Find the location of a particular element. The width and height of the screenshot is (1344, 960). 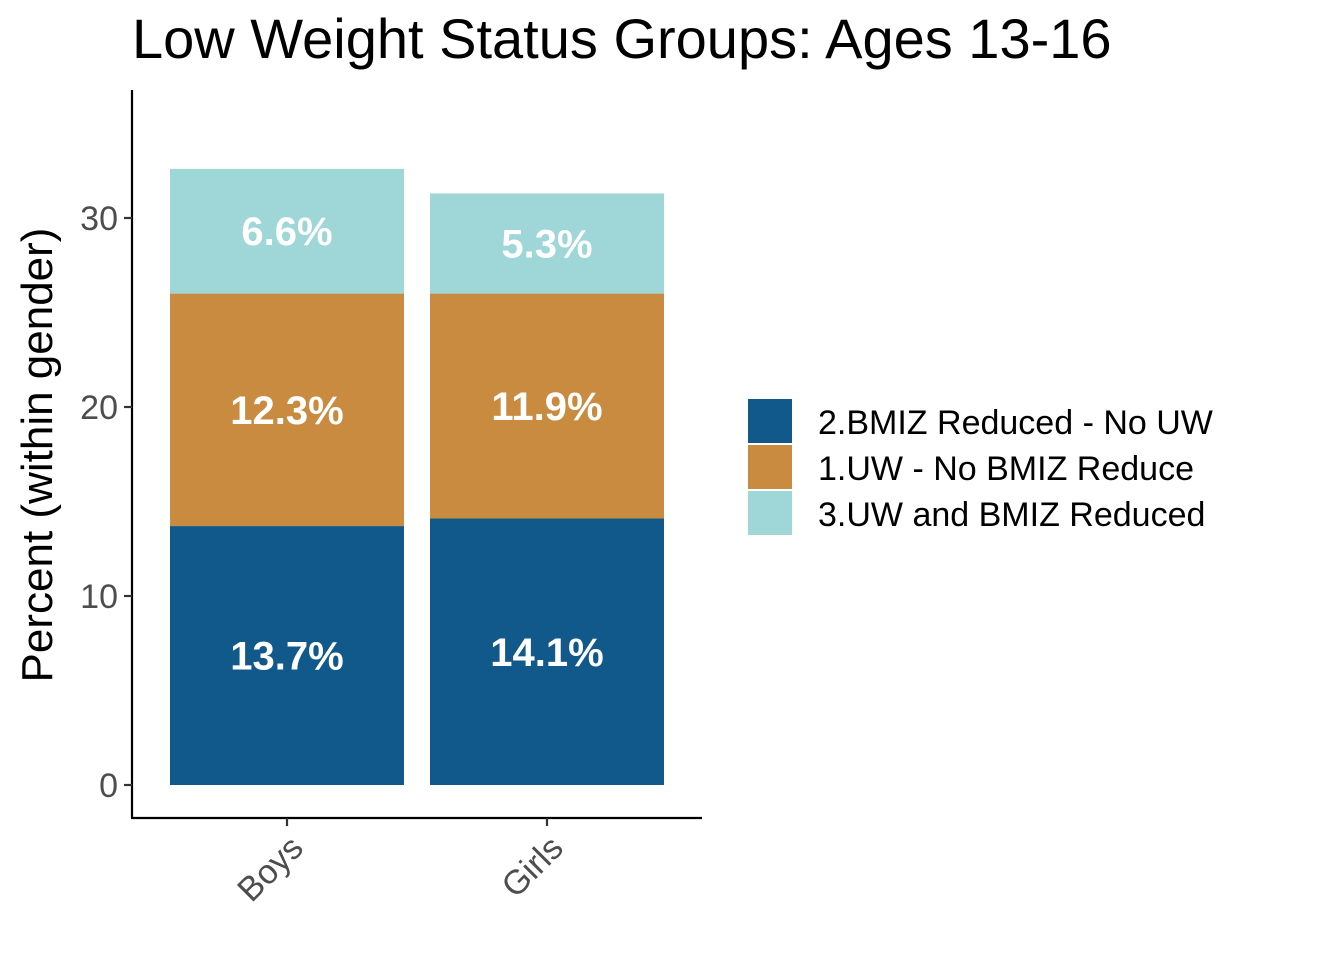

y-tick-label: 0 is located at coordinates (108, 786).